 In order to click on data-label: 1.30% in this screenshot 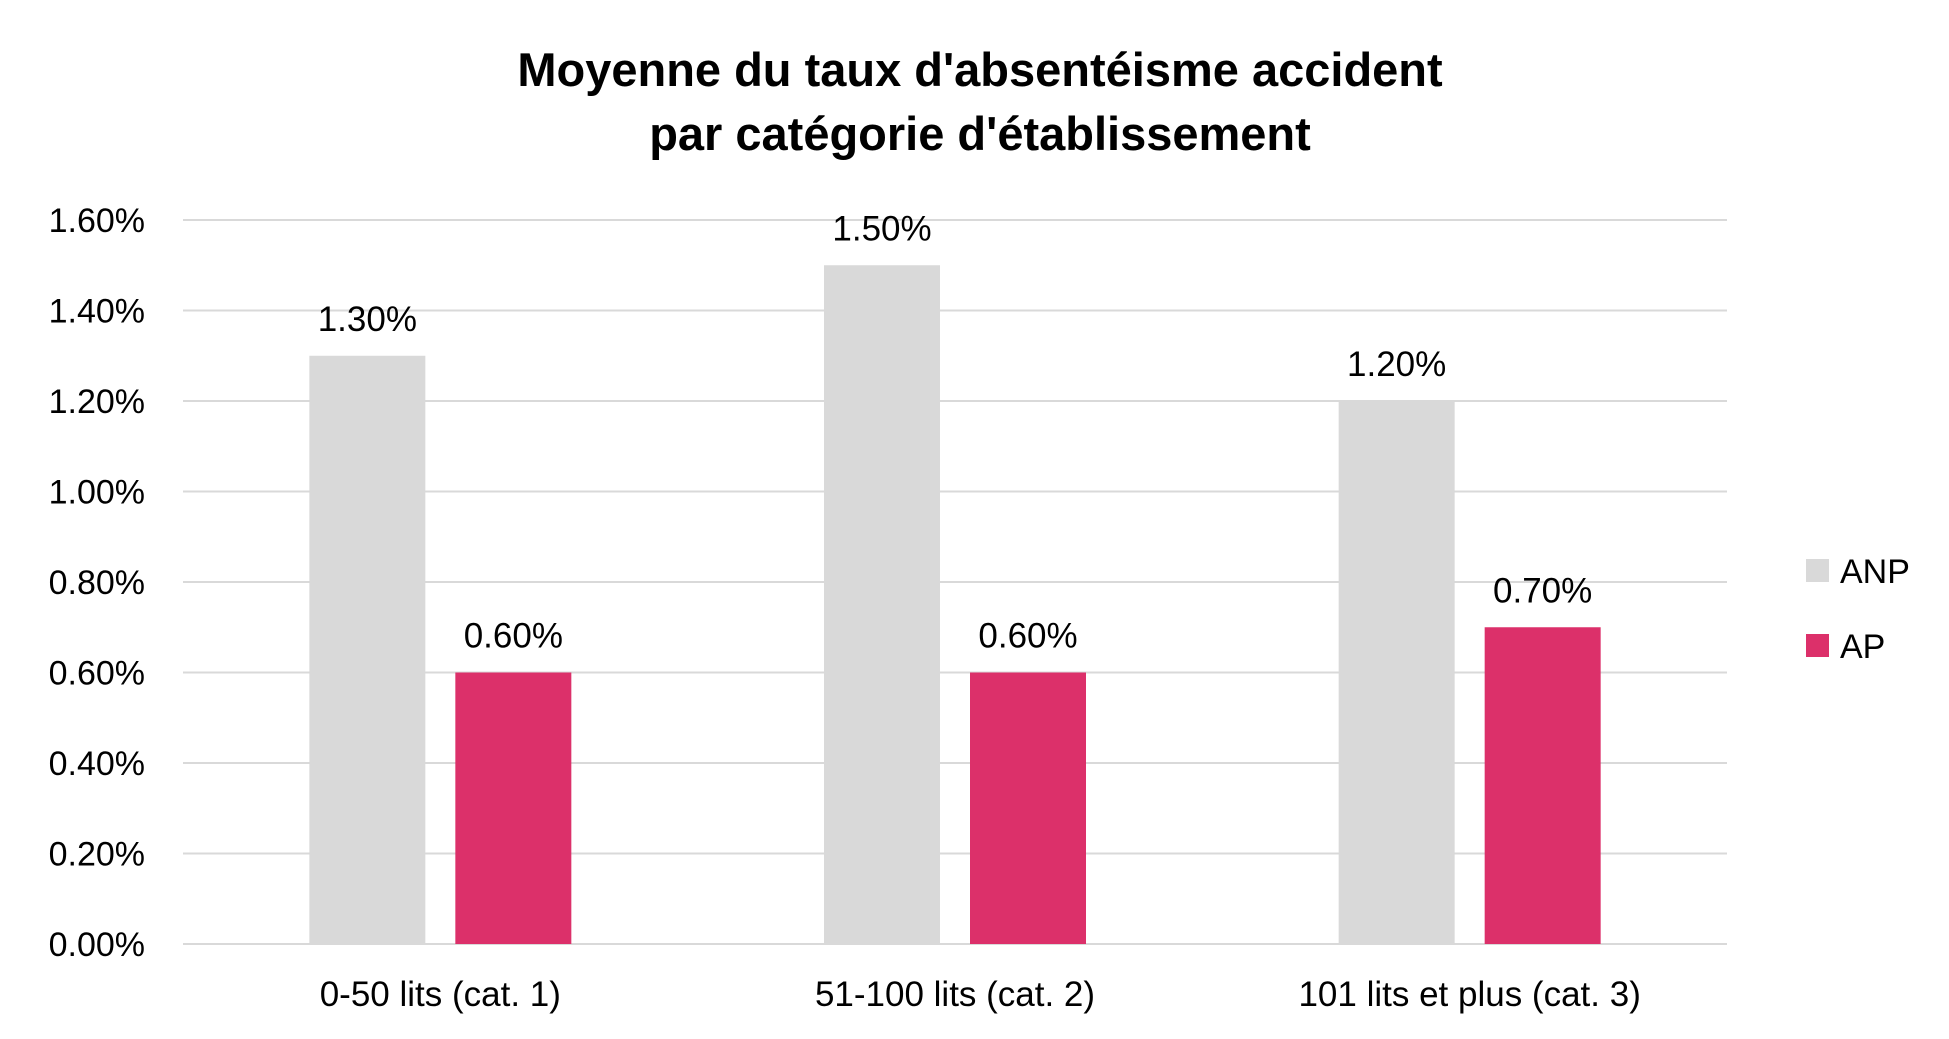, I will do `click(367, 319)`.